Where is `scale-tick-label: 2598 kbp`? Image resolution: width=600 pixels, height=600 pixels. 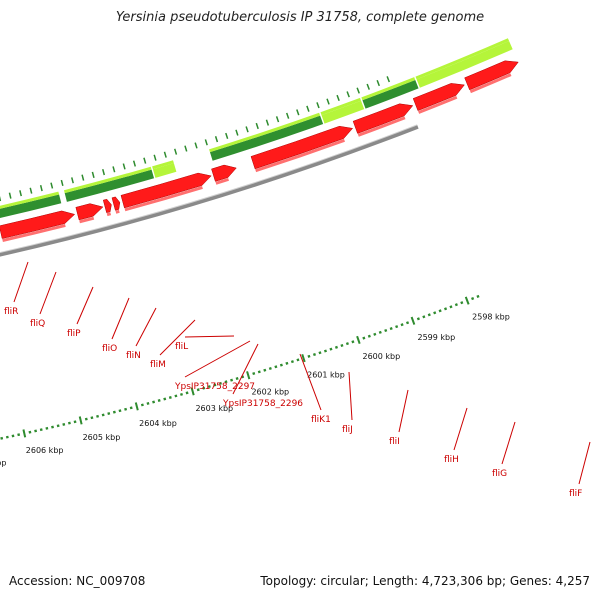 scale-tick-label: 2598 kbp is located at coordinates (491, 317).